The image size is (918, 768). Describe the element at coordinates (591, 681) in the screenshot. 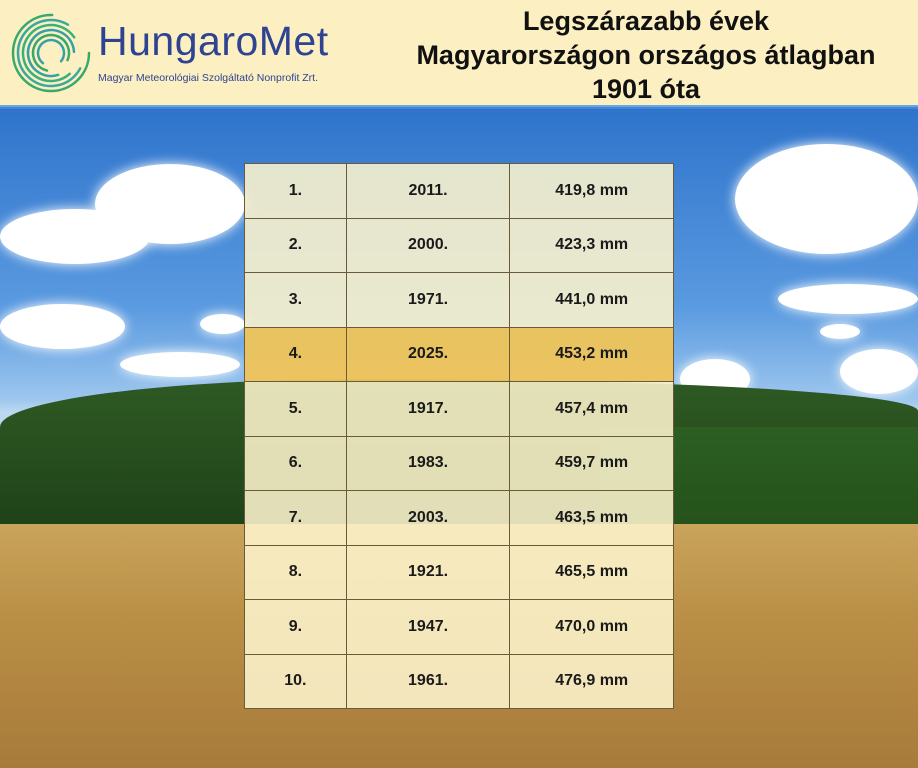

I see `precipitation-cell: 476,9 mm` at that location.